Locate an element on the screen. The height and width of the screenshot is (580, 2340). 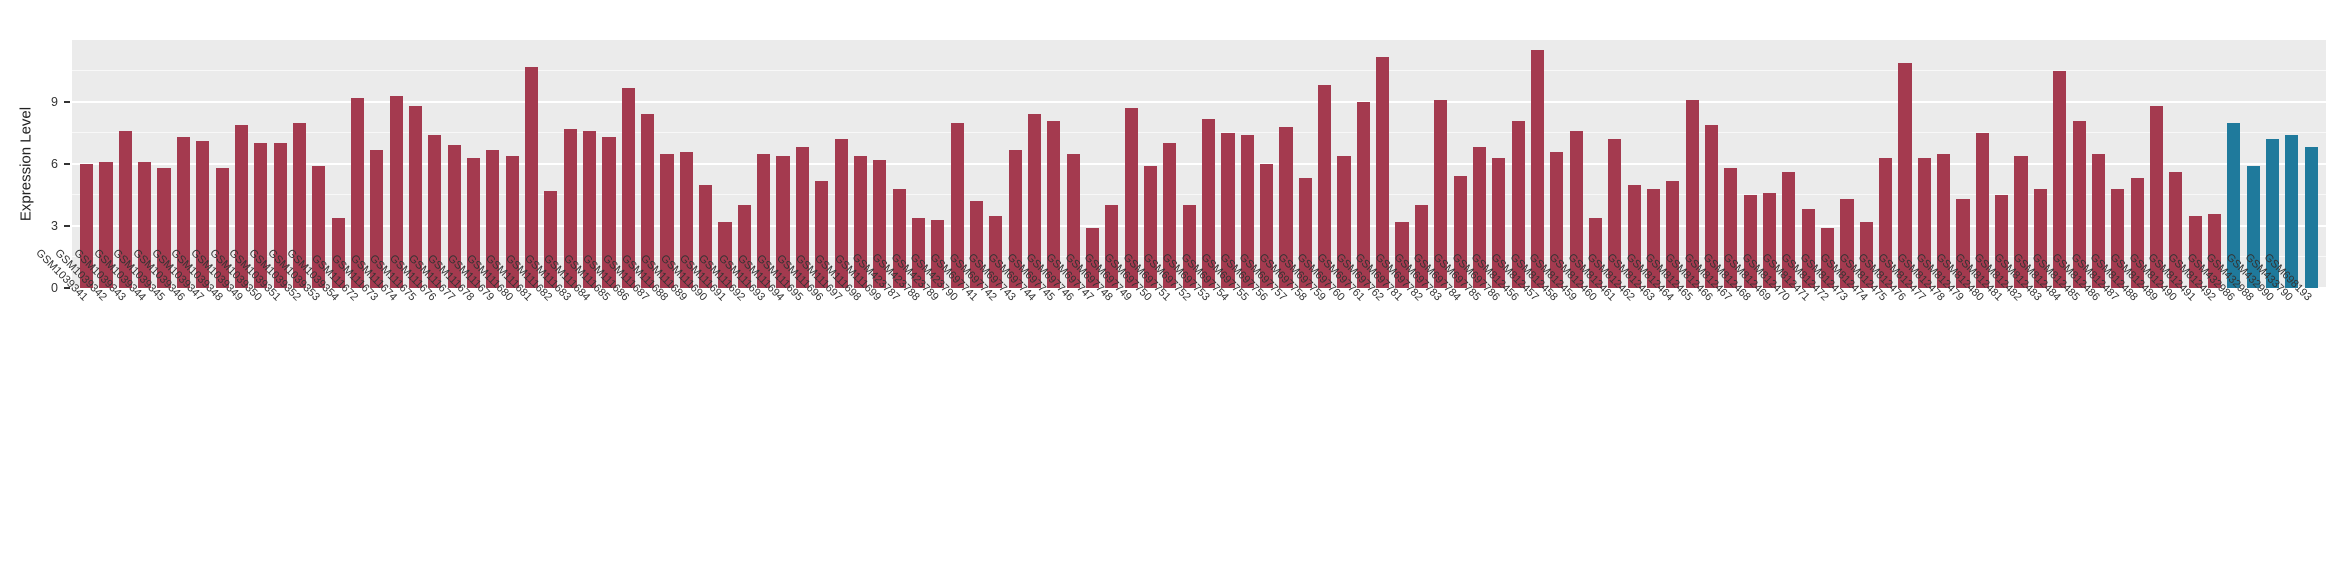
x-tick: GSM812474 is located at coordinates (1846, 341).